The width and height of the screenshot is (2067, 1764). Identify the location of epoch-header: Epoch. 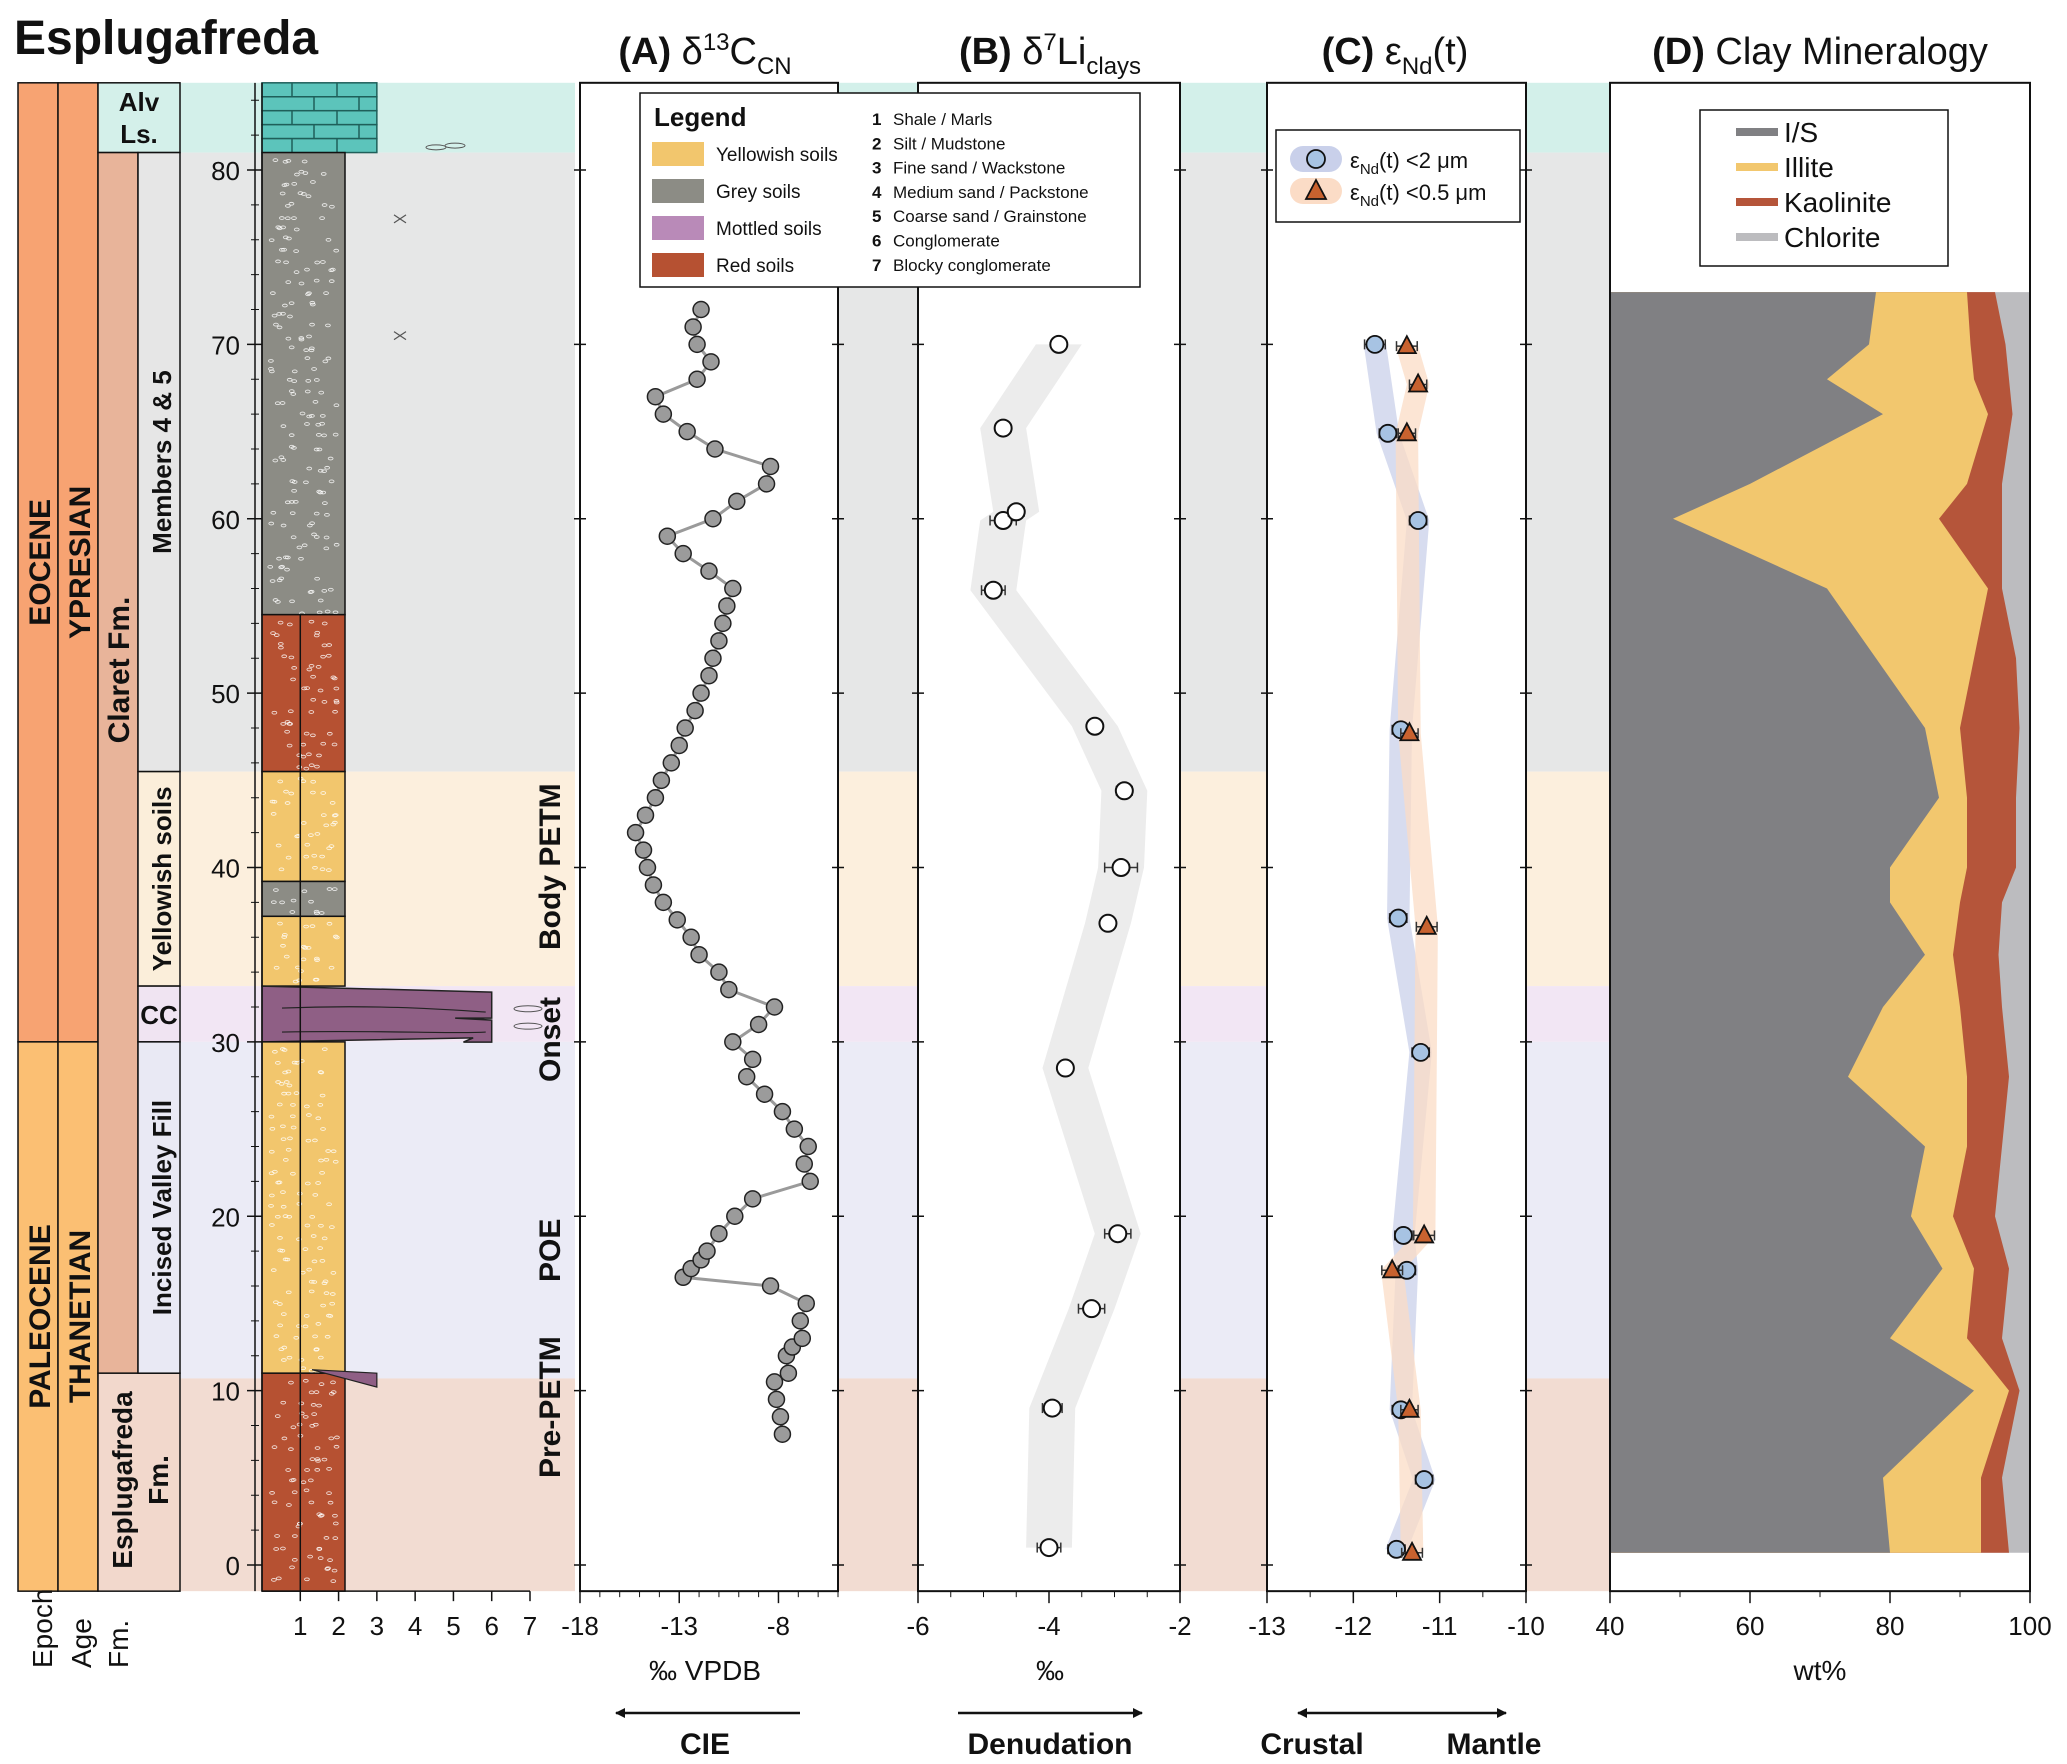
(42, 1628).